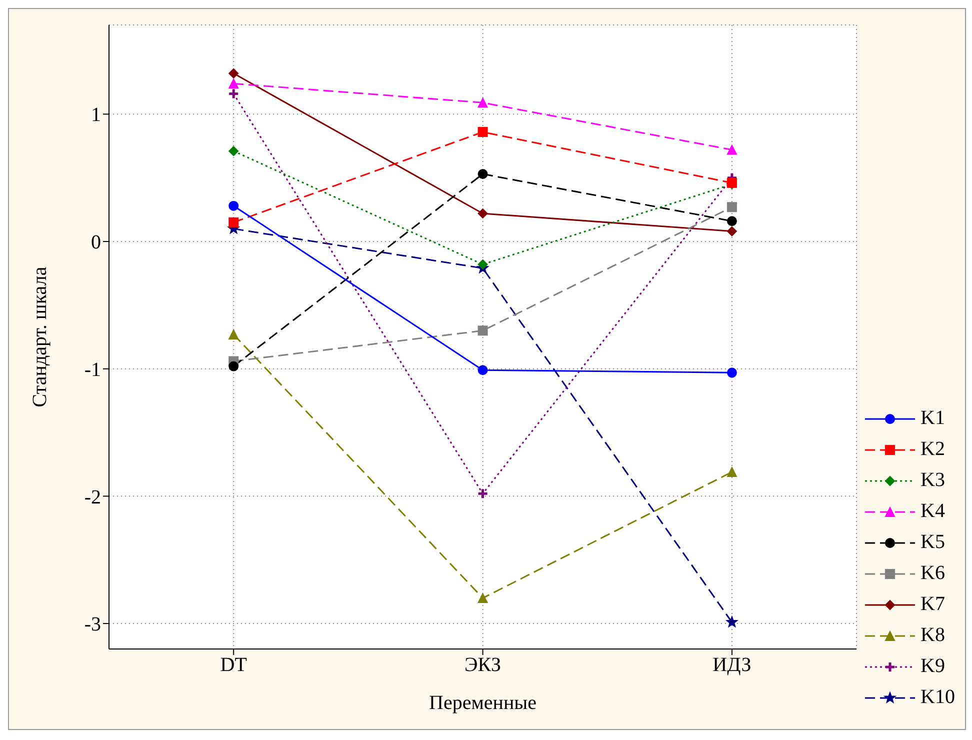 The height and width of the screenshot is (740, 972). Describe the element at coordinates (932, 511) in the screenshot. I see `legend-label: K4` at that location.